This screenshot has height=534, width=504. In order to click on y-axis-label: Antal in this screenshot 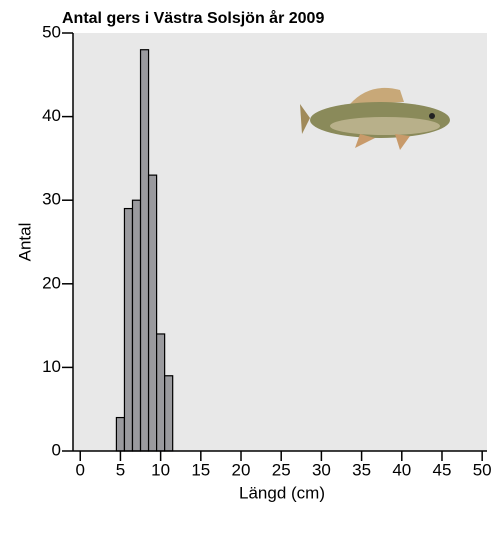, I will do `click(24, 242)`.